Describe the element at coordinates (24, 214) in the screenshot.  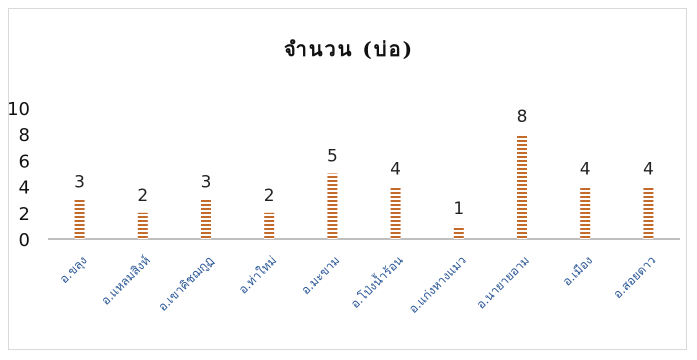
I see `y-tick-label: 2` at that location.